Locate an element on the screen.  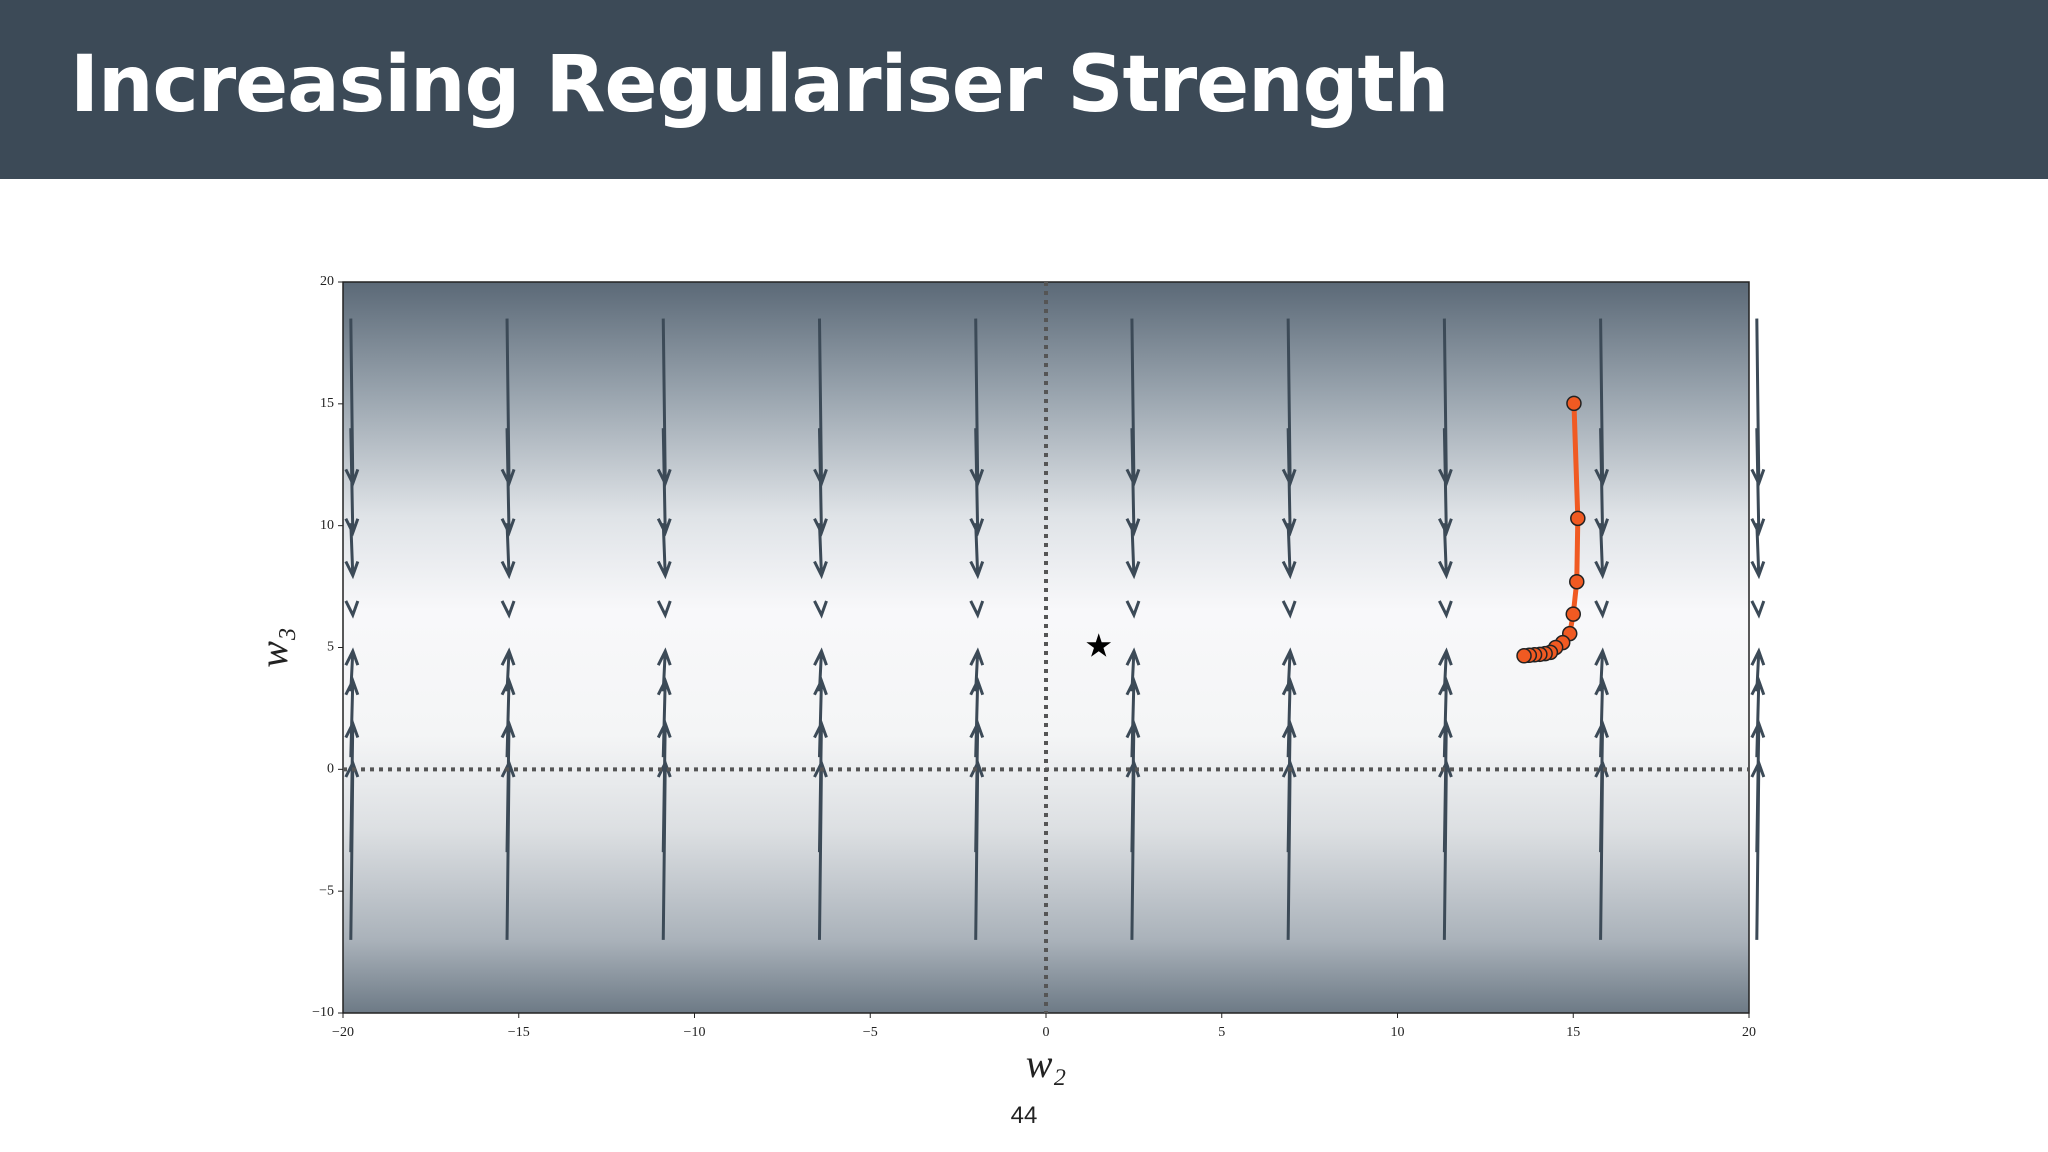
x-tick-label: −15 is located at coordinates (519, 1032).